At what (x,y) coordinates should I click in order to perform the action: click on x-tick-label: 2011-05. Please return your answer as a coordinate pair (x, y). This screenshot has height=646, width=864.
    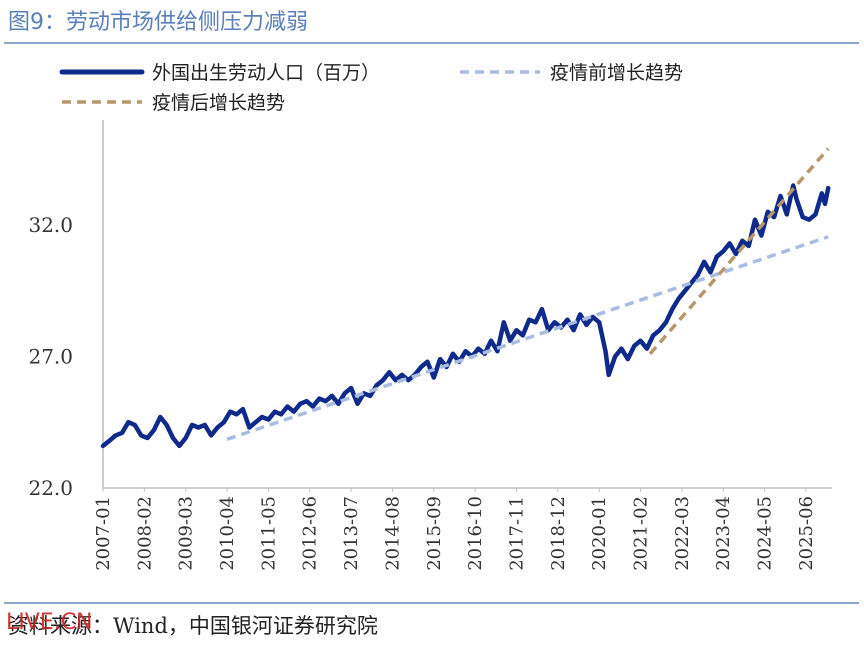
    Looking at the image, I should click on (268, 533).